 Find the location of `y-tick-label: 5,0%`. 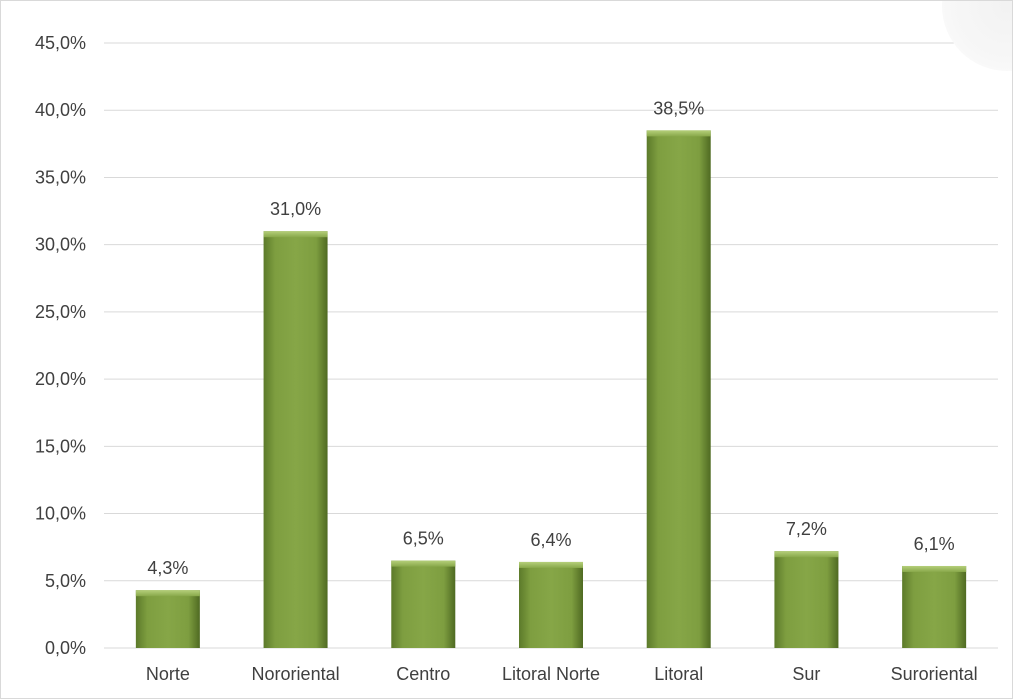

y-tick-label: 5,0% is located at coordinates (65, 581).